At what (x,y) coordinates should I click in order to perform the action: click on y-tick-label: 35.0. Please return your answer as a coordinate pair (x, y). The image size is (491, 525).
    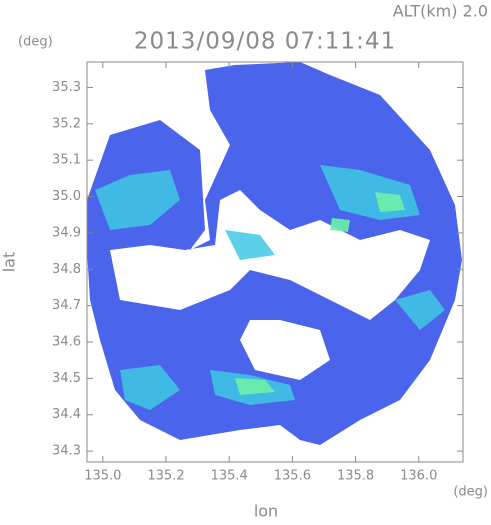
    Looking at the image, I should click on (66, 196).